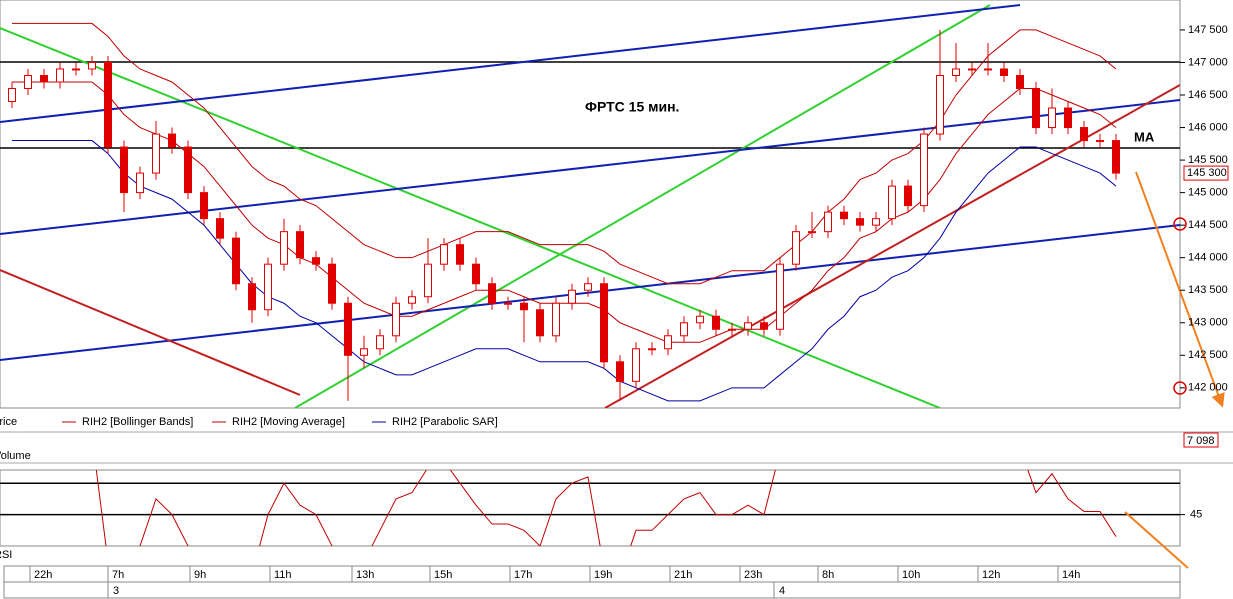  Describe the element at coordinates (828, 575) in the screenshot. I see `time-label: 8h` at that location.